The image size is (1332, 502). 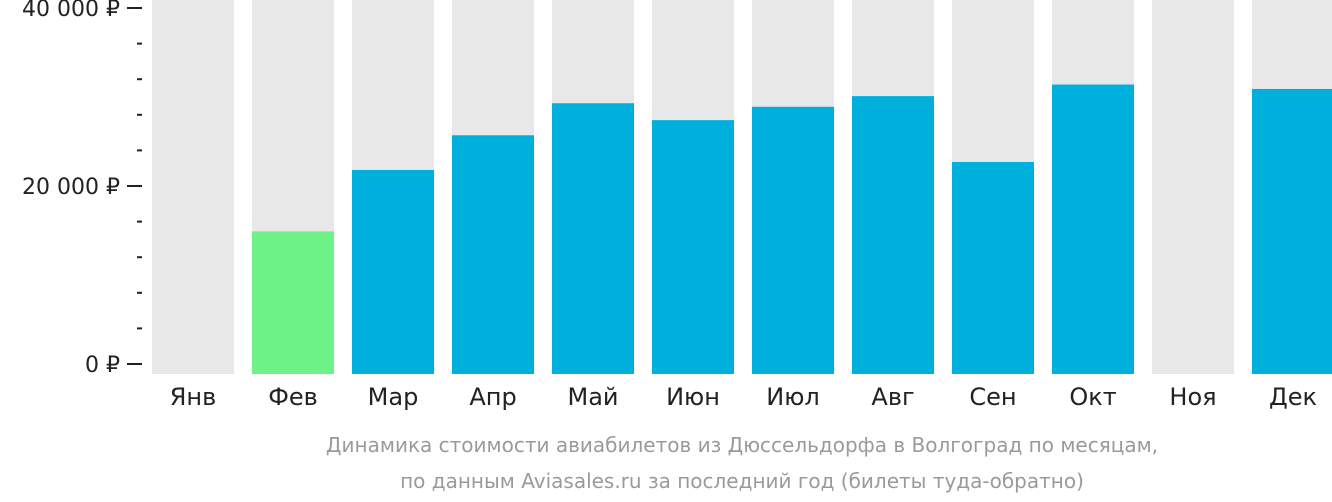 I want to click on y-tick-label: 20 000 ₽, so click(x=71, y=187).